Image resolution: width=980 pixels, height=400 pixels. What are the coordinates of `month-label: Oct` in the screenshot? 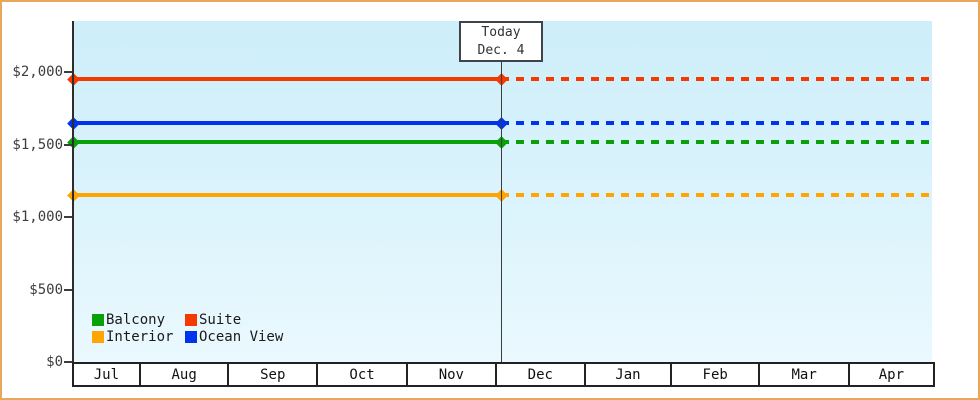 It's located at (362, 374).